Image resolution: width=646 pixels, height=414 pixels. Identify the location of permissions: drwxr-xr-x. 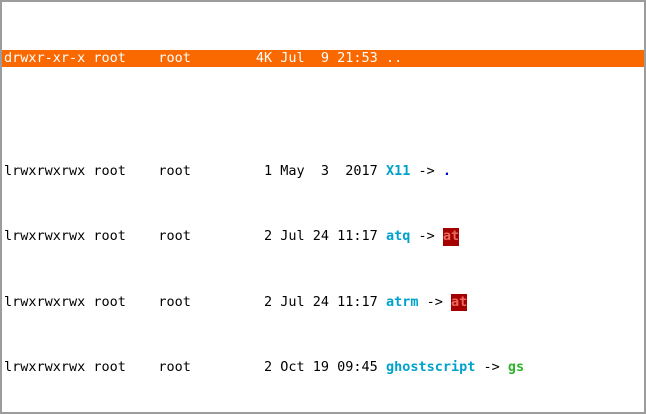
(45, 58).